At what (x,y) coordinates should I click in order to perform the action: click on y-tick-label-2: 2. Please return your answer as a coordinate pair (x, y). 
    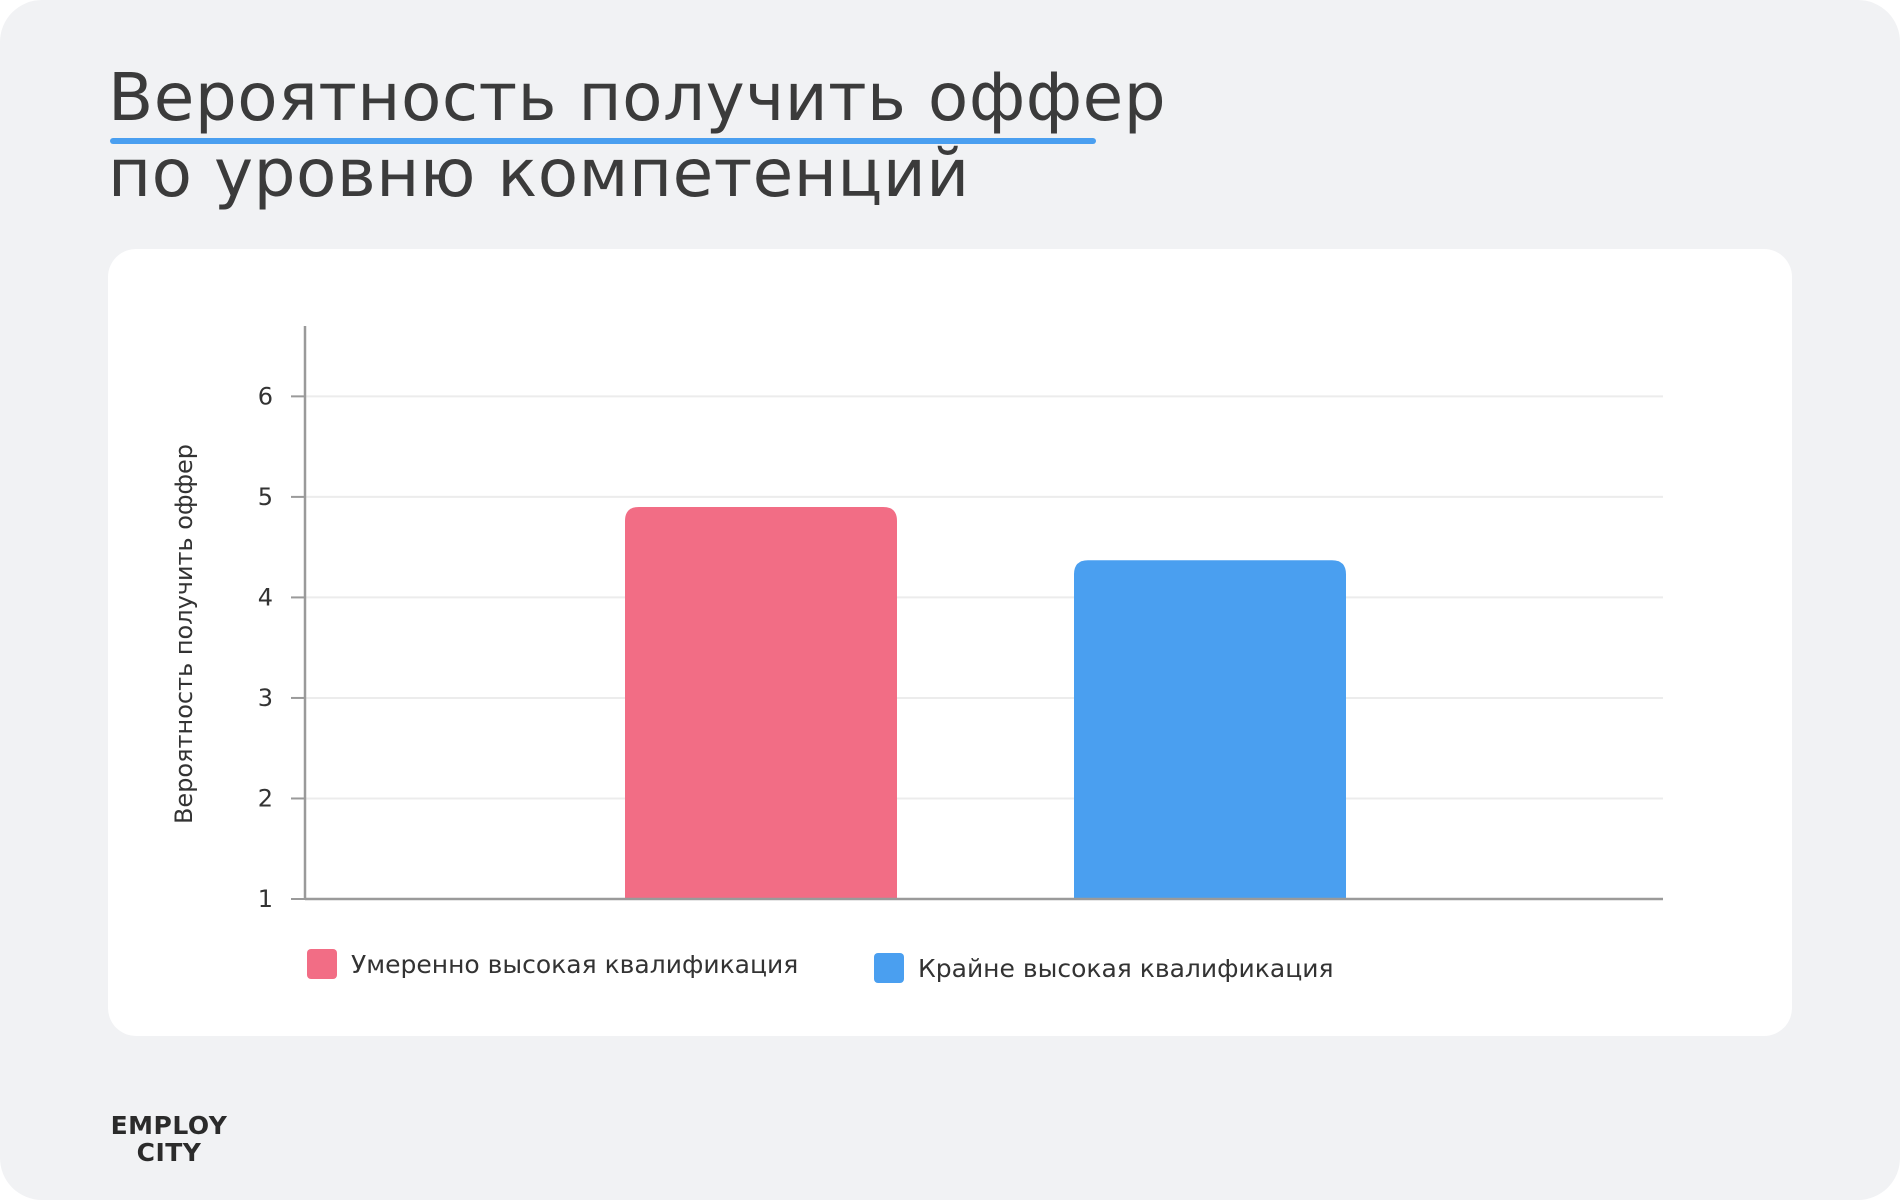
    Looking at the image, I should click on (265, 798).